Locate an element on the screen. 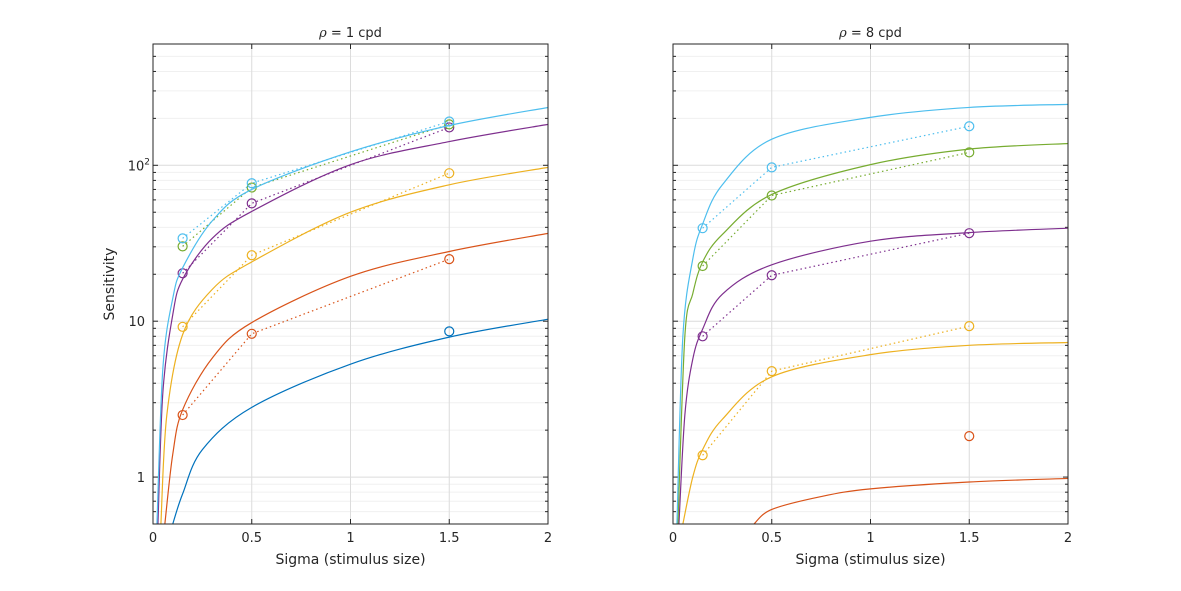 This screenshot has width=1181, height=591. y-tick-label: 10 is located at coordinates (136, 322).